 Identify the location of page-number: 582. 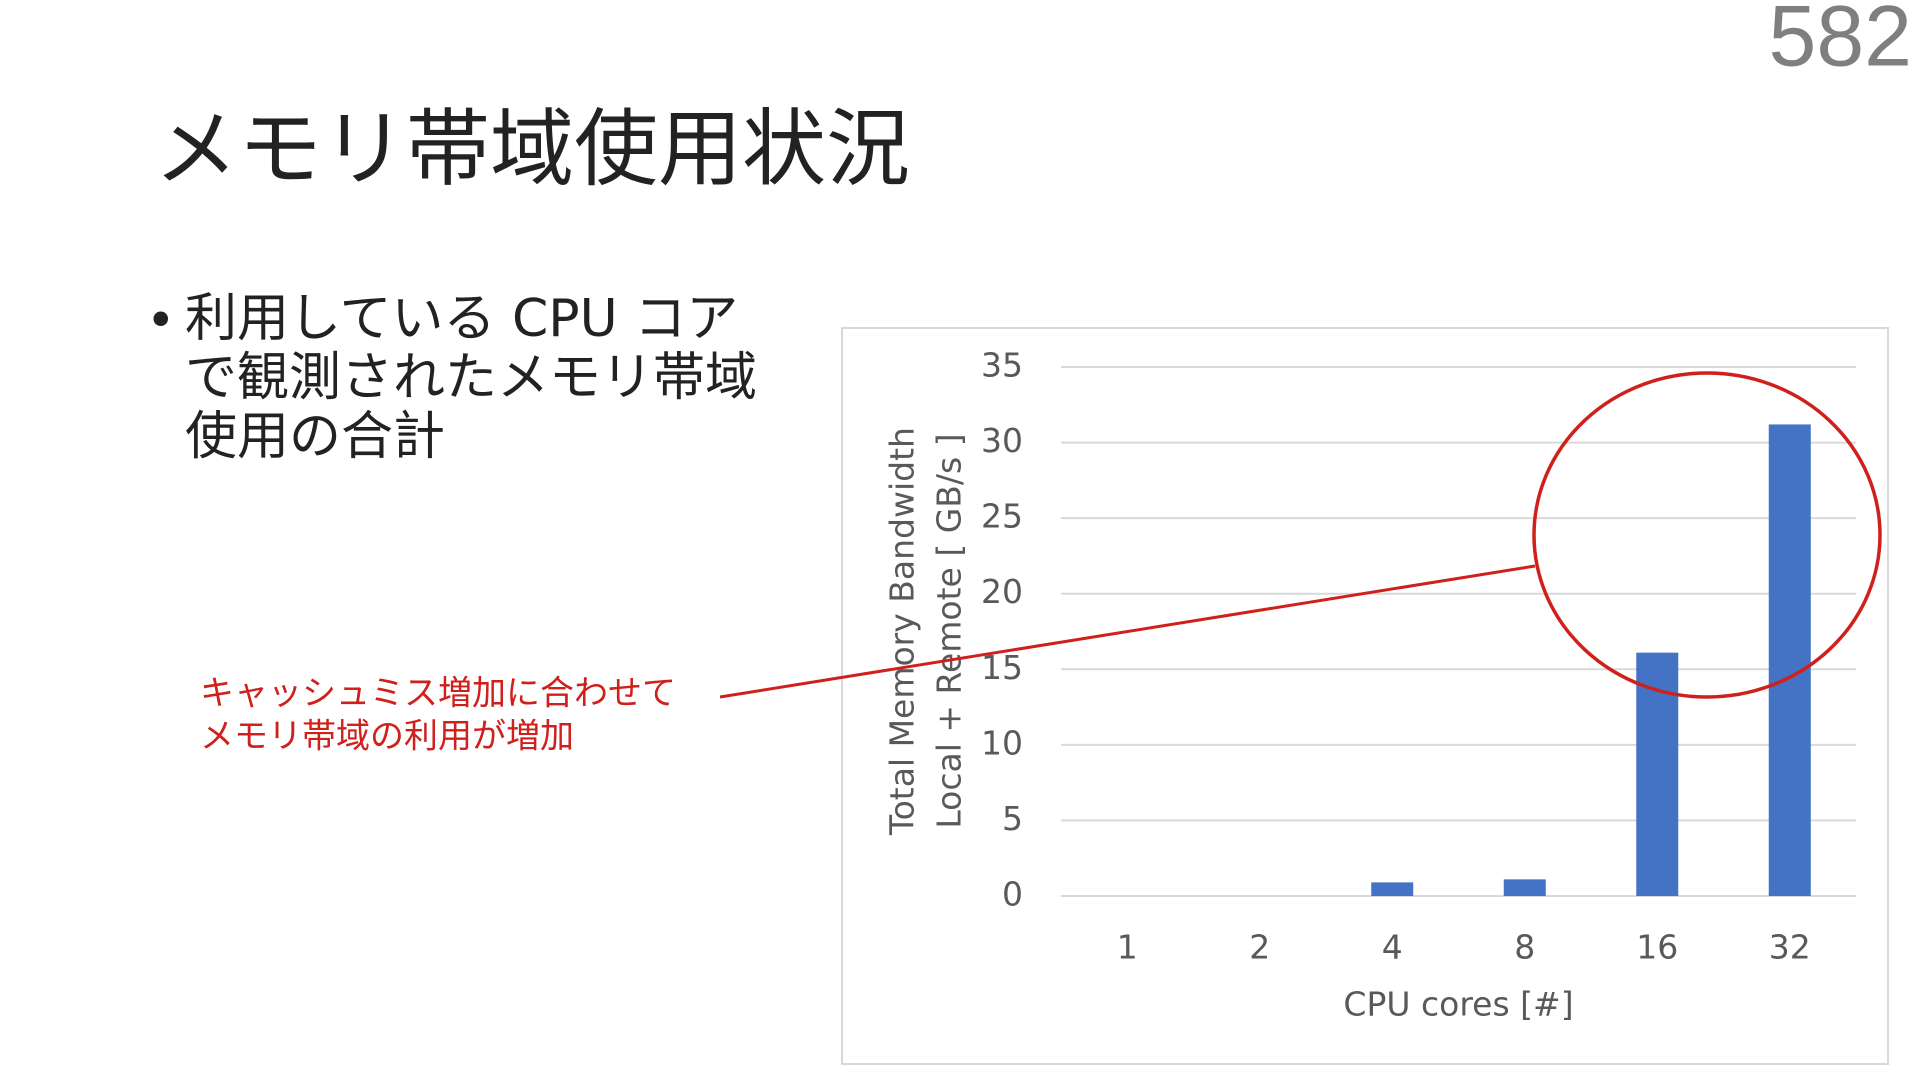
(1841, 42).